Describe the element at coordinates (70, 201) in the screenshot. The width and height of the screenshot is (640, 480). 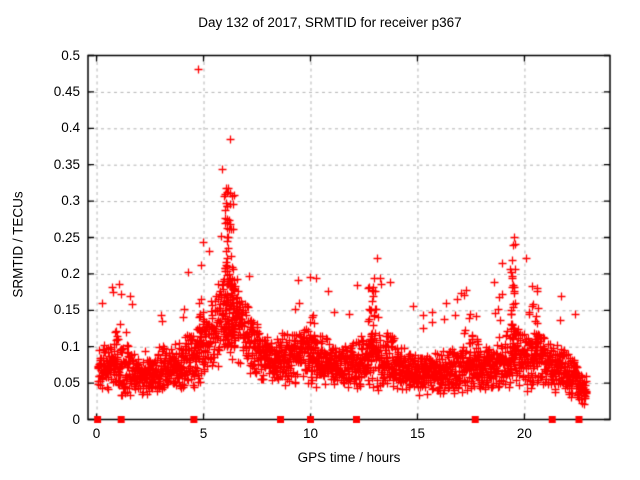
I see `y-tick-label: 0.3` at that location.